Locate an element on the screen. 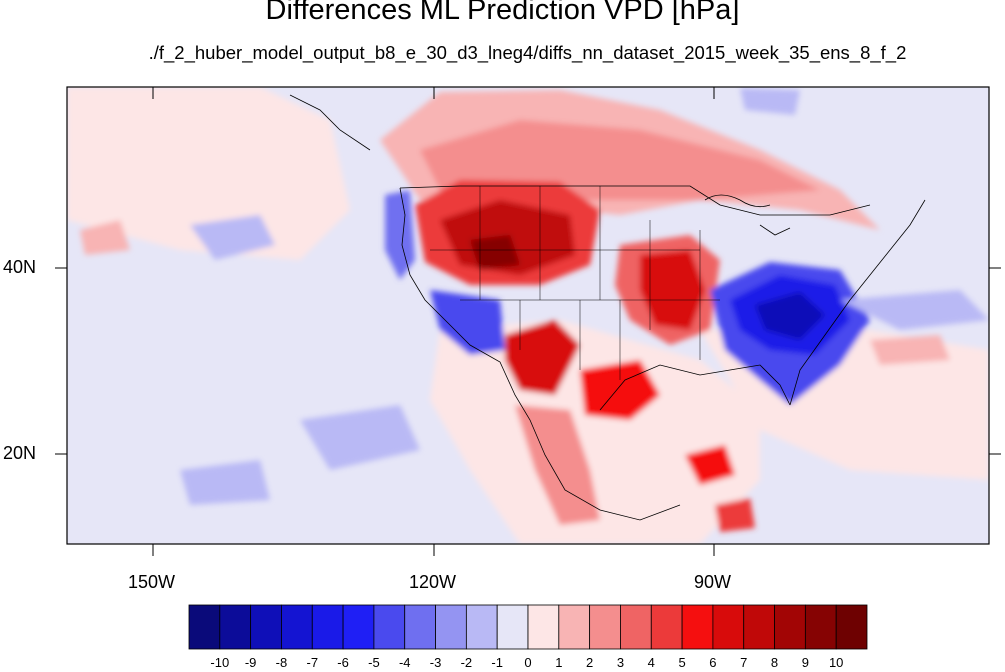 This screenshot has height=672, width=1005. strong-positive-region-arizona is located at coordinates (542, 357).